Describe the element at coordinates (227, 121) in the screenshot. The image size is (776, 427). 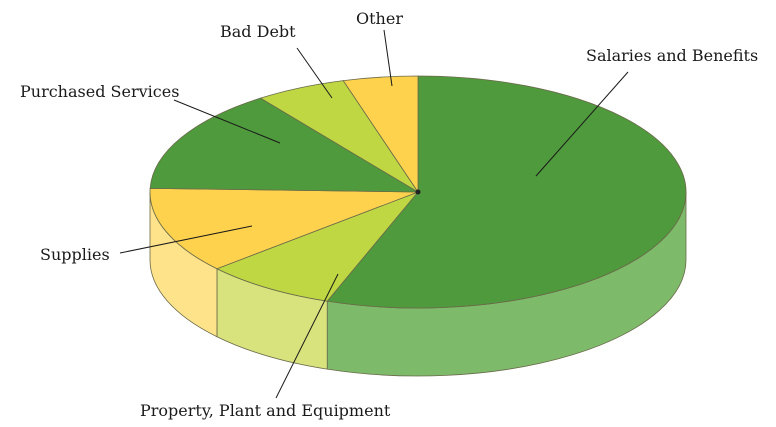
I see `leader-line-purchased-services` at that location.